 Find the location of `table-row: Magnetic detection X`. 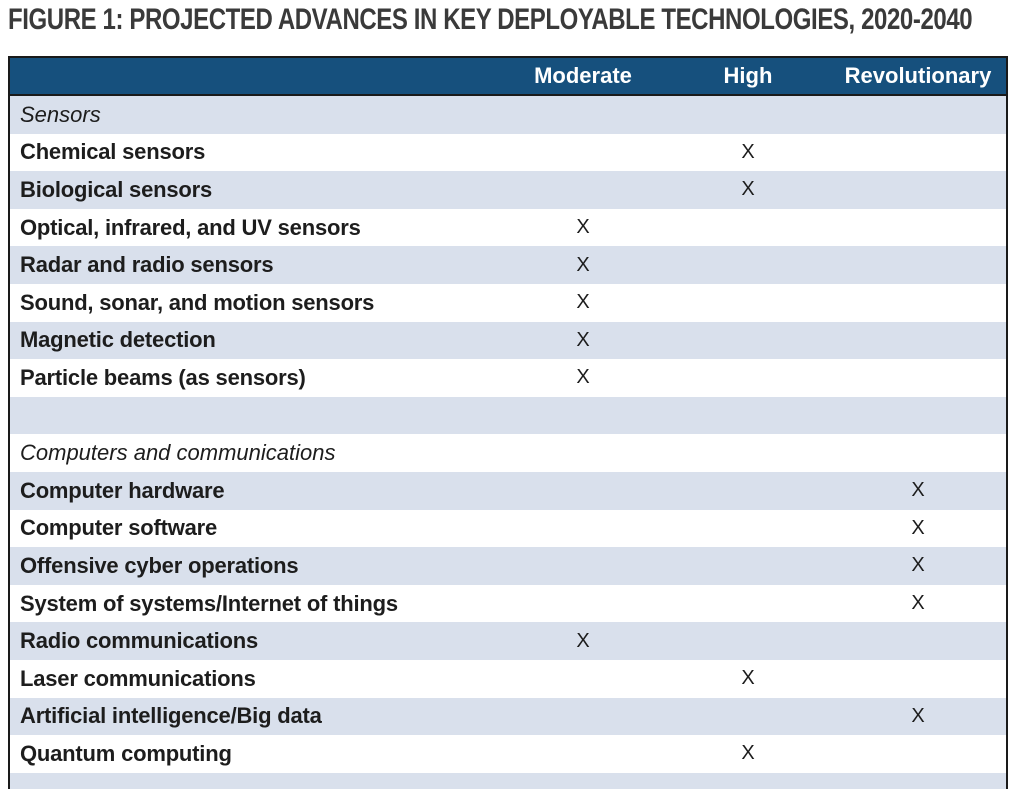

table-row: Magnetic detection X is located at coordinates (508, 340).